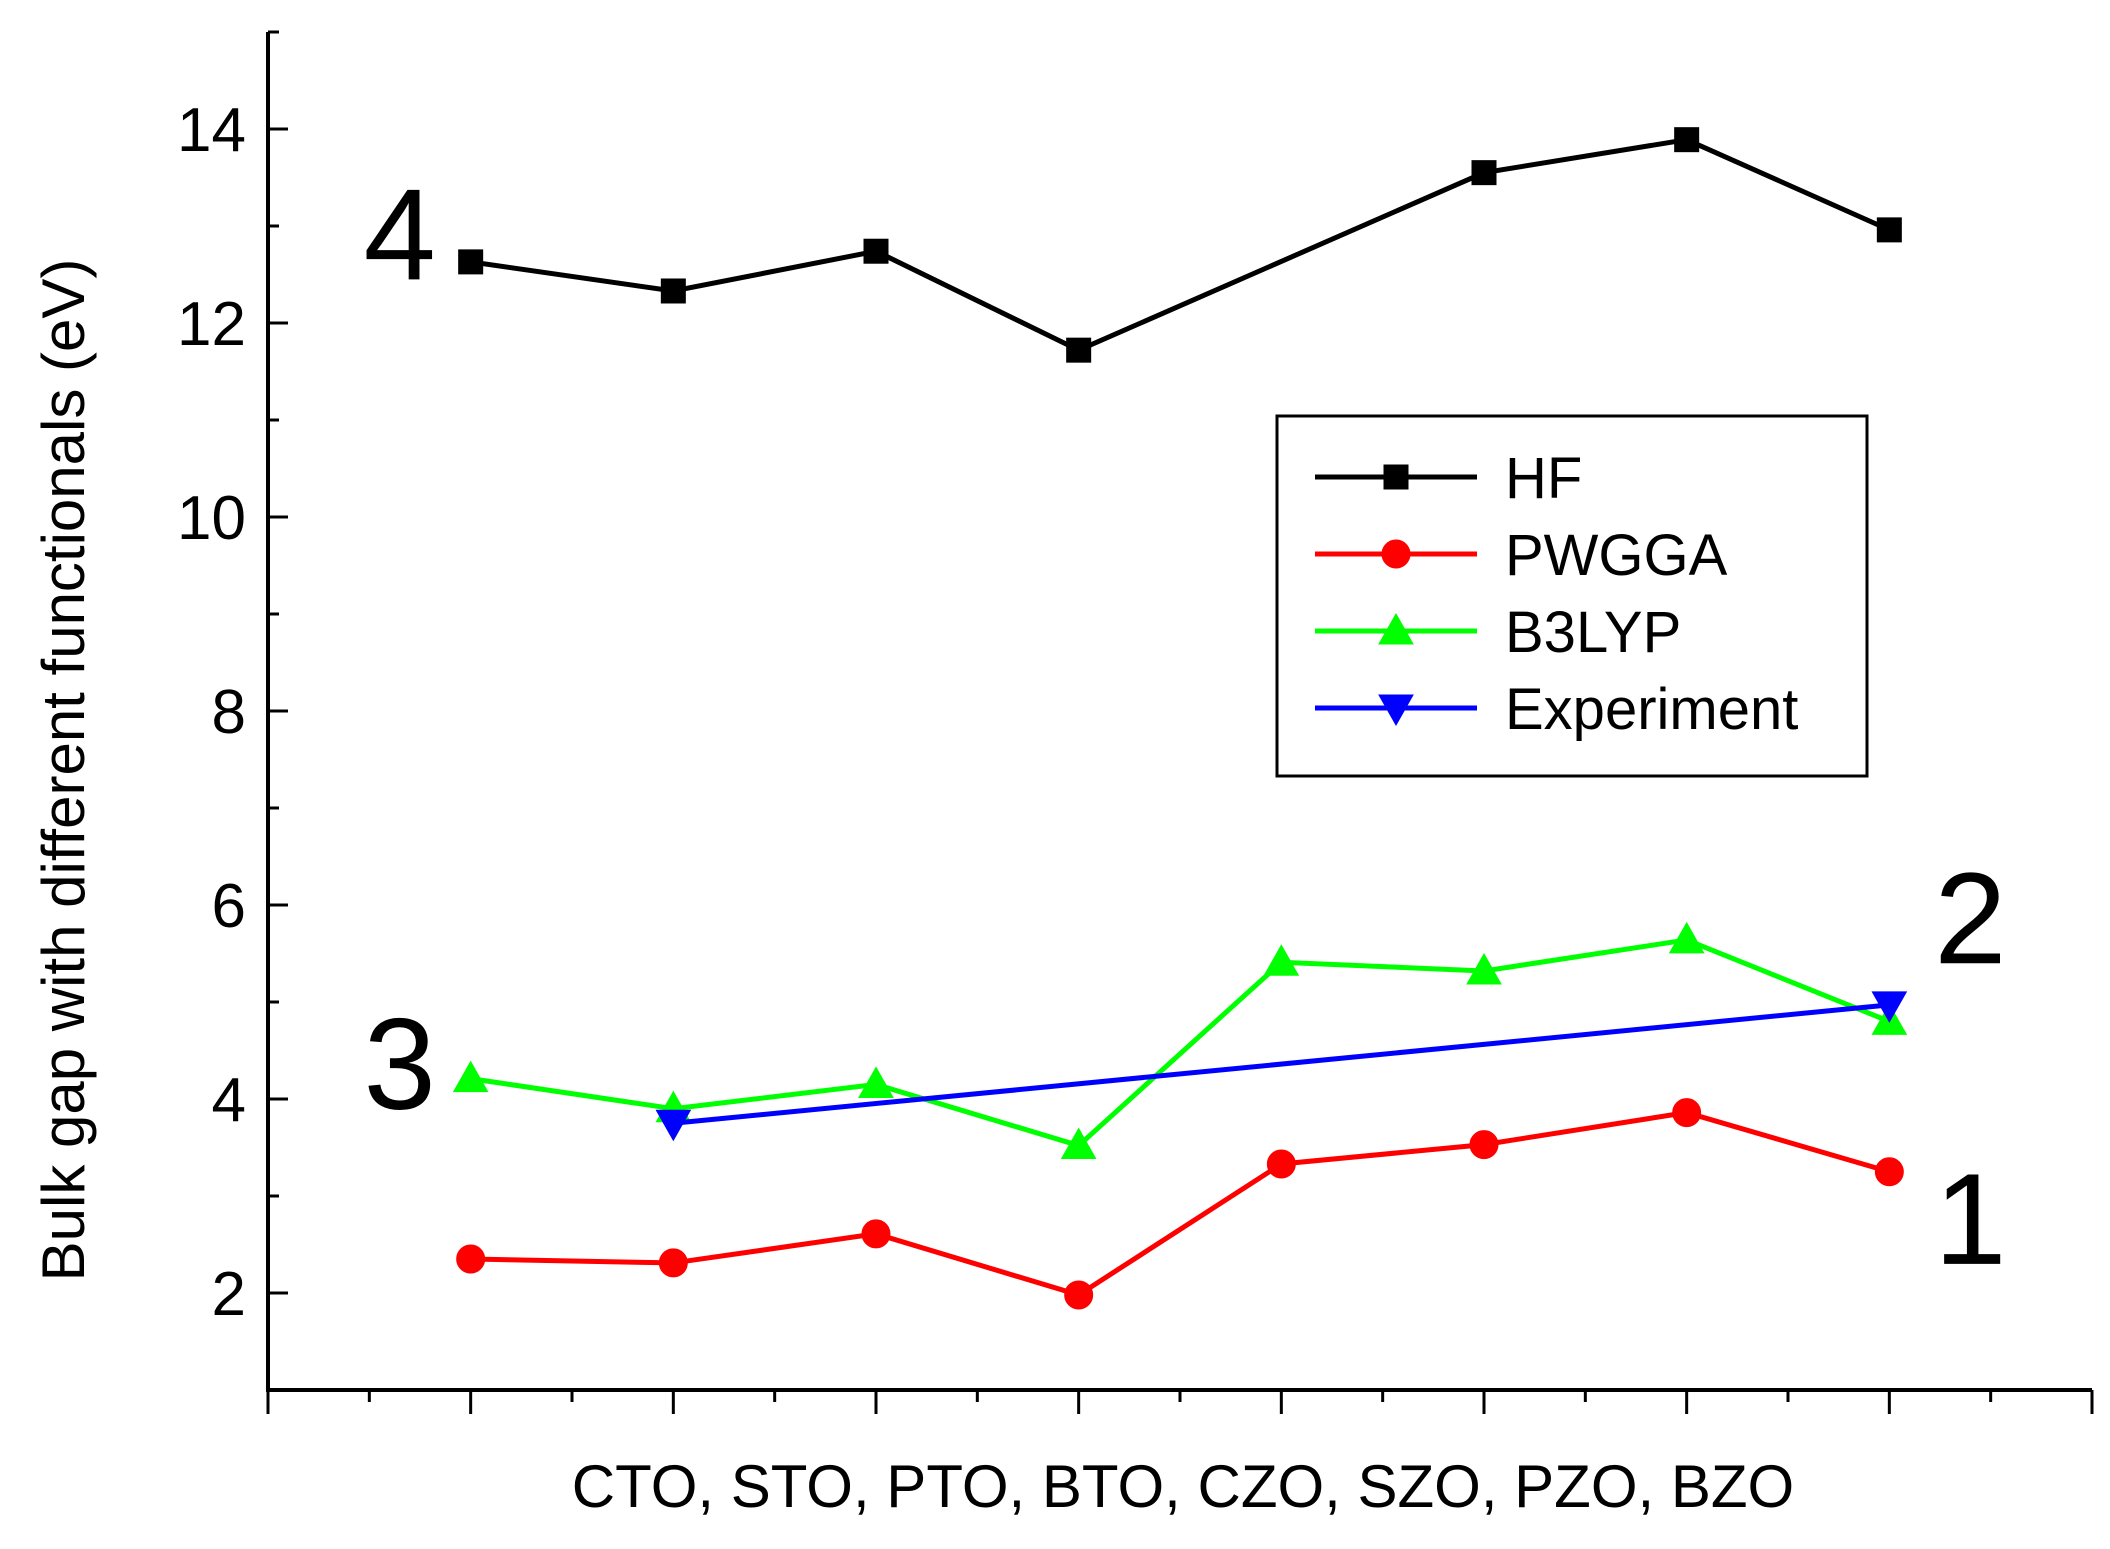 The image size is (2110, 1549). Describe the element at coordinates (211, 130) in the screenshot. I see `y-tick-label: 14` at that location.